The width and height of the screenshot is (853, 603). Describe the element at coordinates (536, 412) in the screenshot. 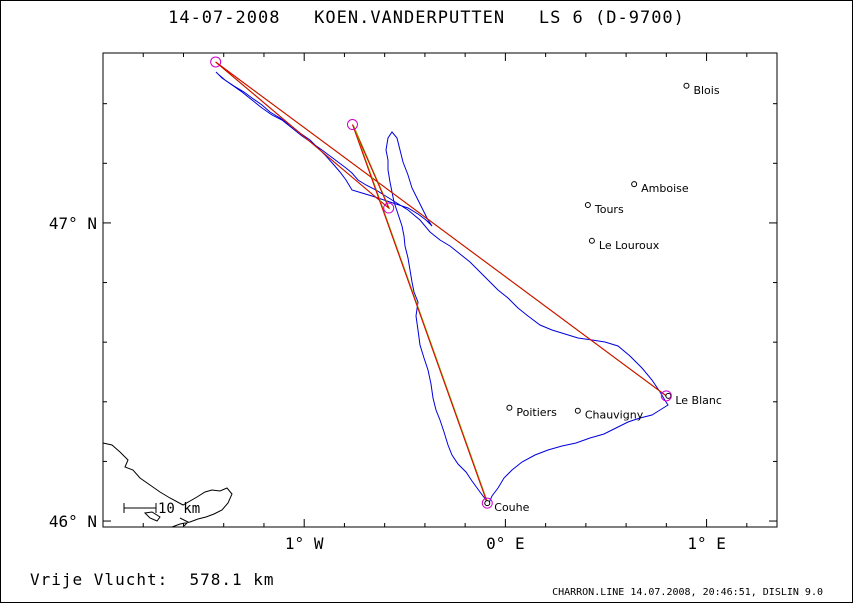

I see `city-label: Poitiers` at that location.